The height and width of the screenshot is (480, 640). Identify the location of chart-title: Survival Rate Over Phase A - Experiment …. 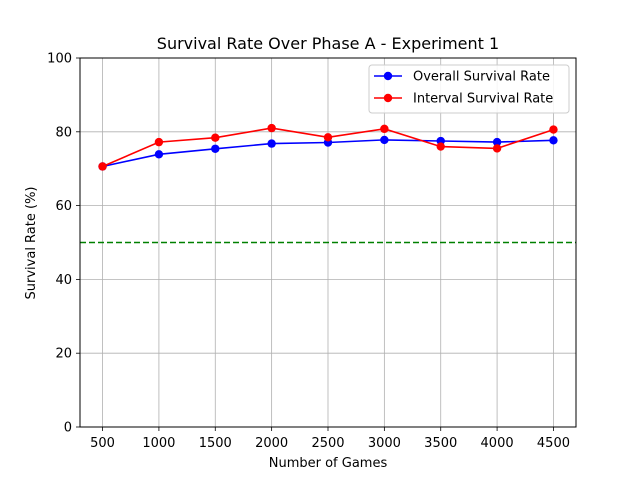
(328, 43).